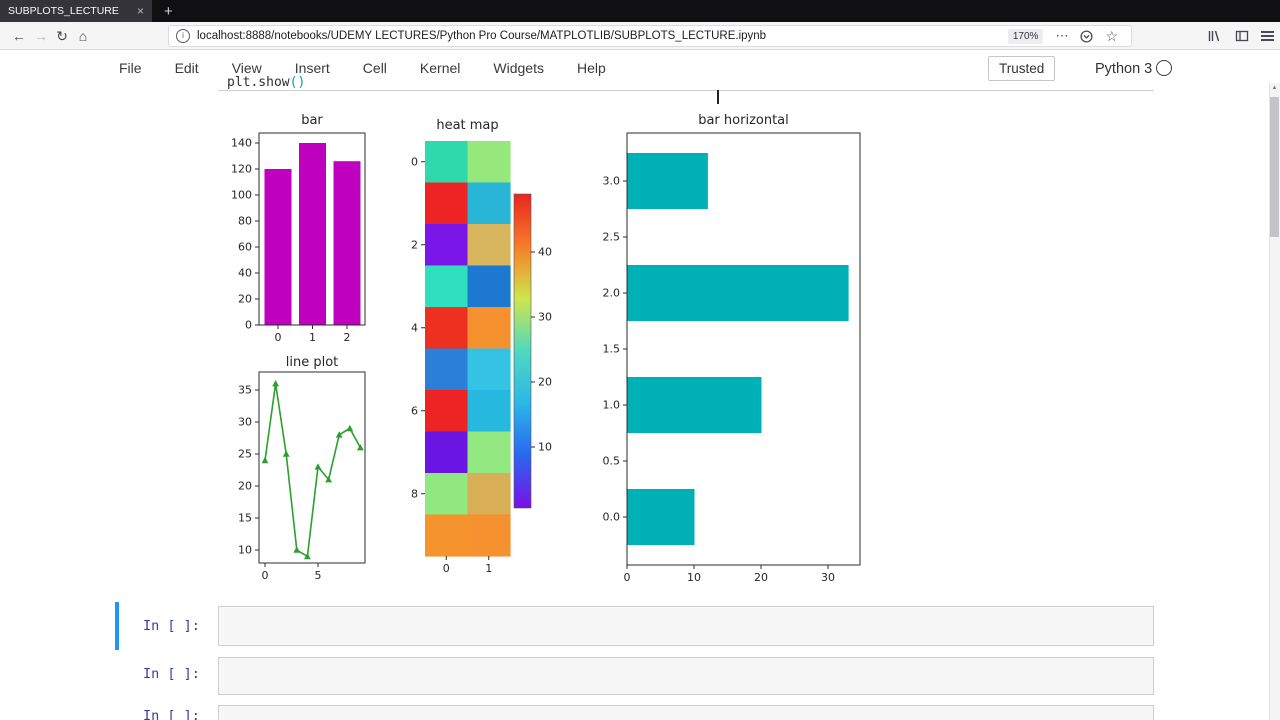 This screenshot has height=720, width=1280. I want to click on svg-text: 1.0, so click(612, 405).